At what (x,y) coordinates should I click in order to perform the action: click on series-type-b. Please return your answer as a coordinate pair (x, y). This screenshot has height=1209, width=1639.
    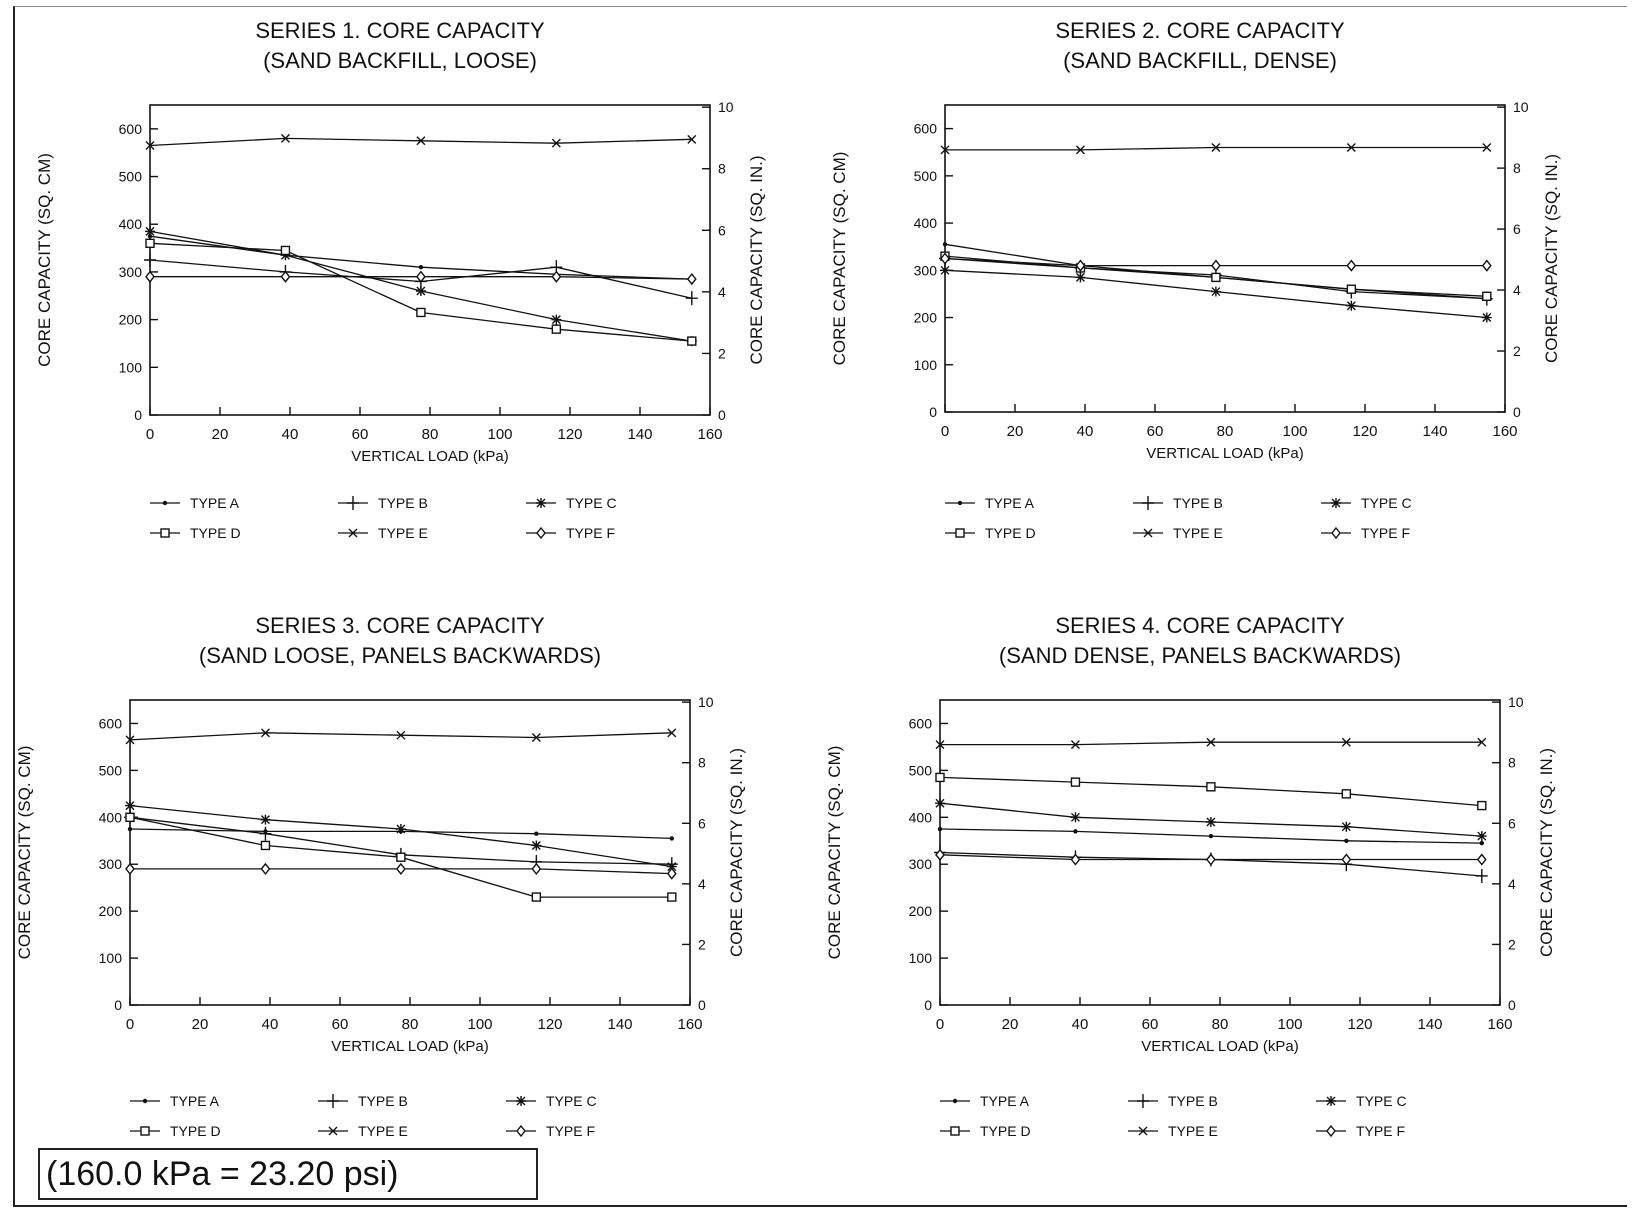
    Looking at the image, I should click on (401, 841).